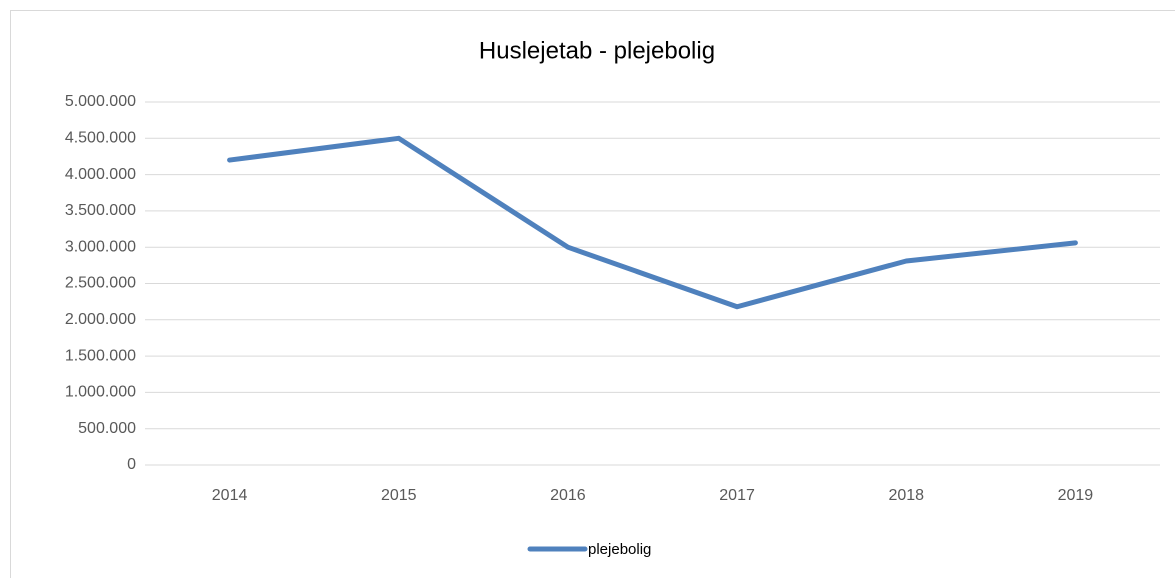  I want to click on y-tick-label: 4.500.000, so click(100, 138).